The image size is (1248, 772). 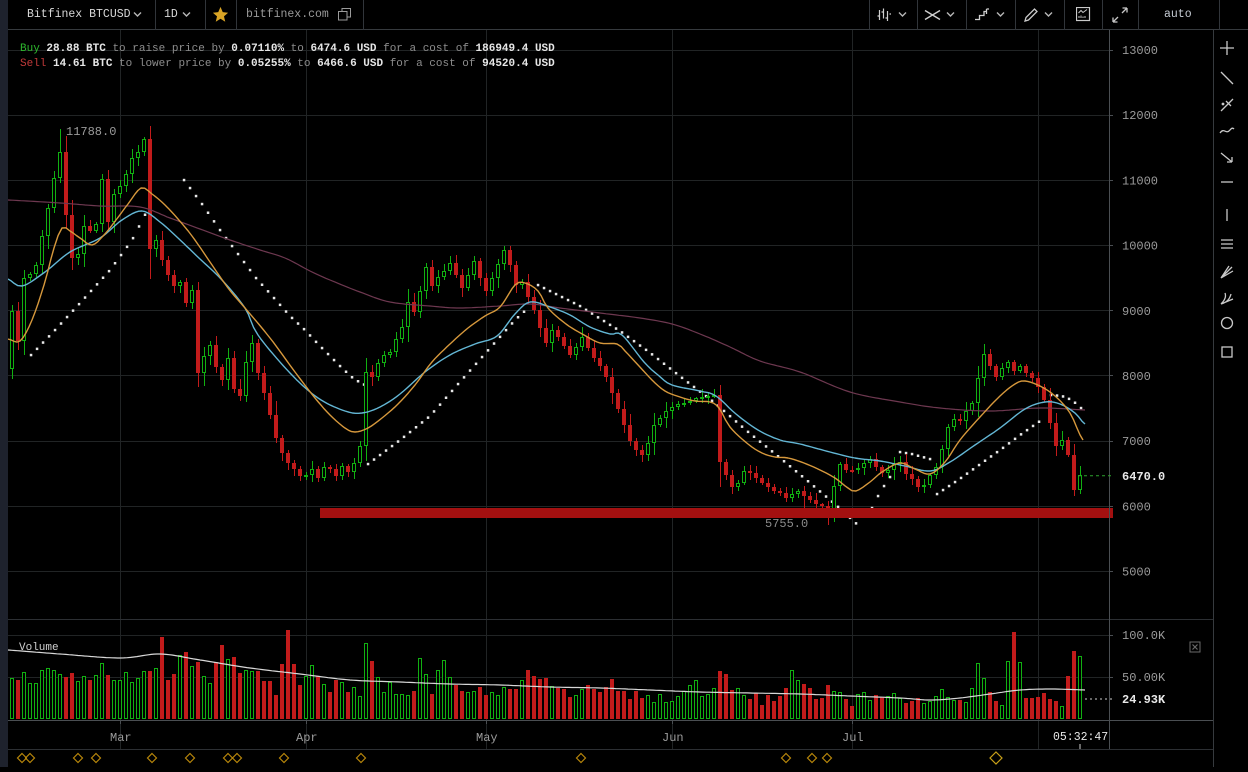 I want to click on svg-text: 11000, so click(x=1140, y=181).